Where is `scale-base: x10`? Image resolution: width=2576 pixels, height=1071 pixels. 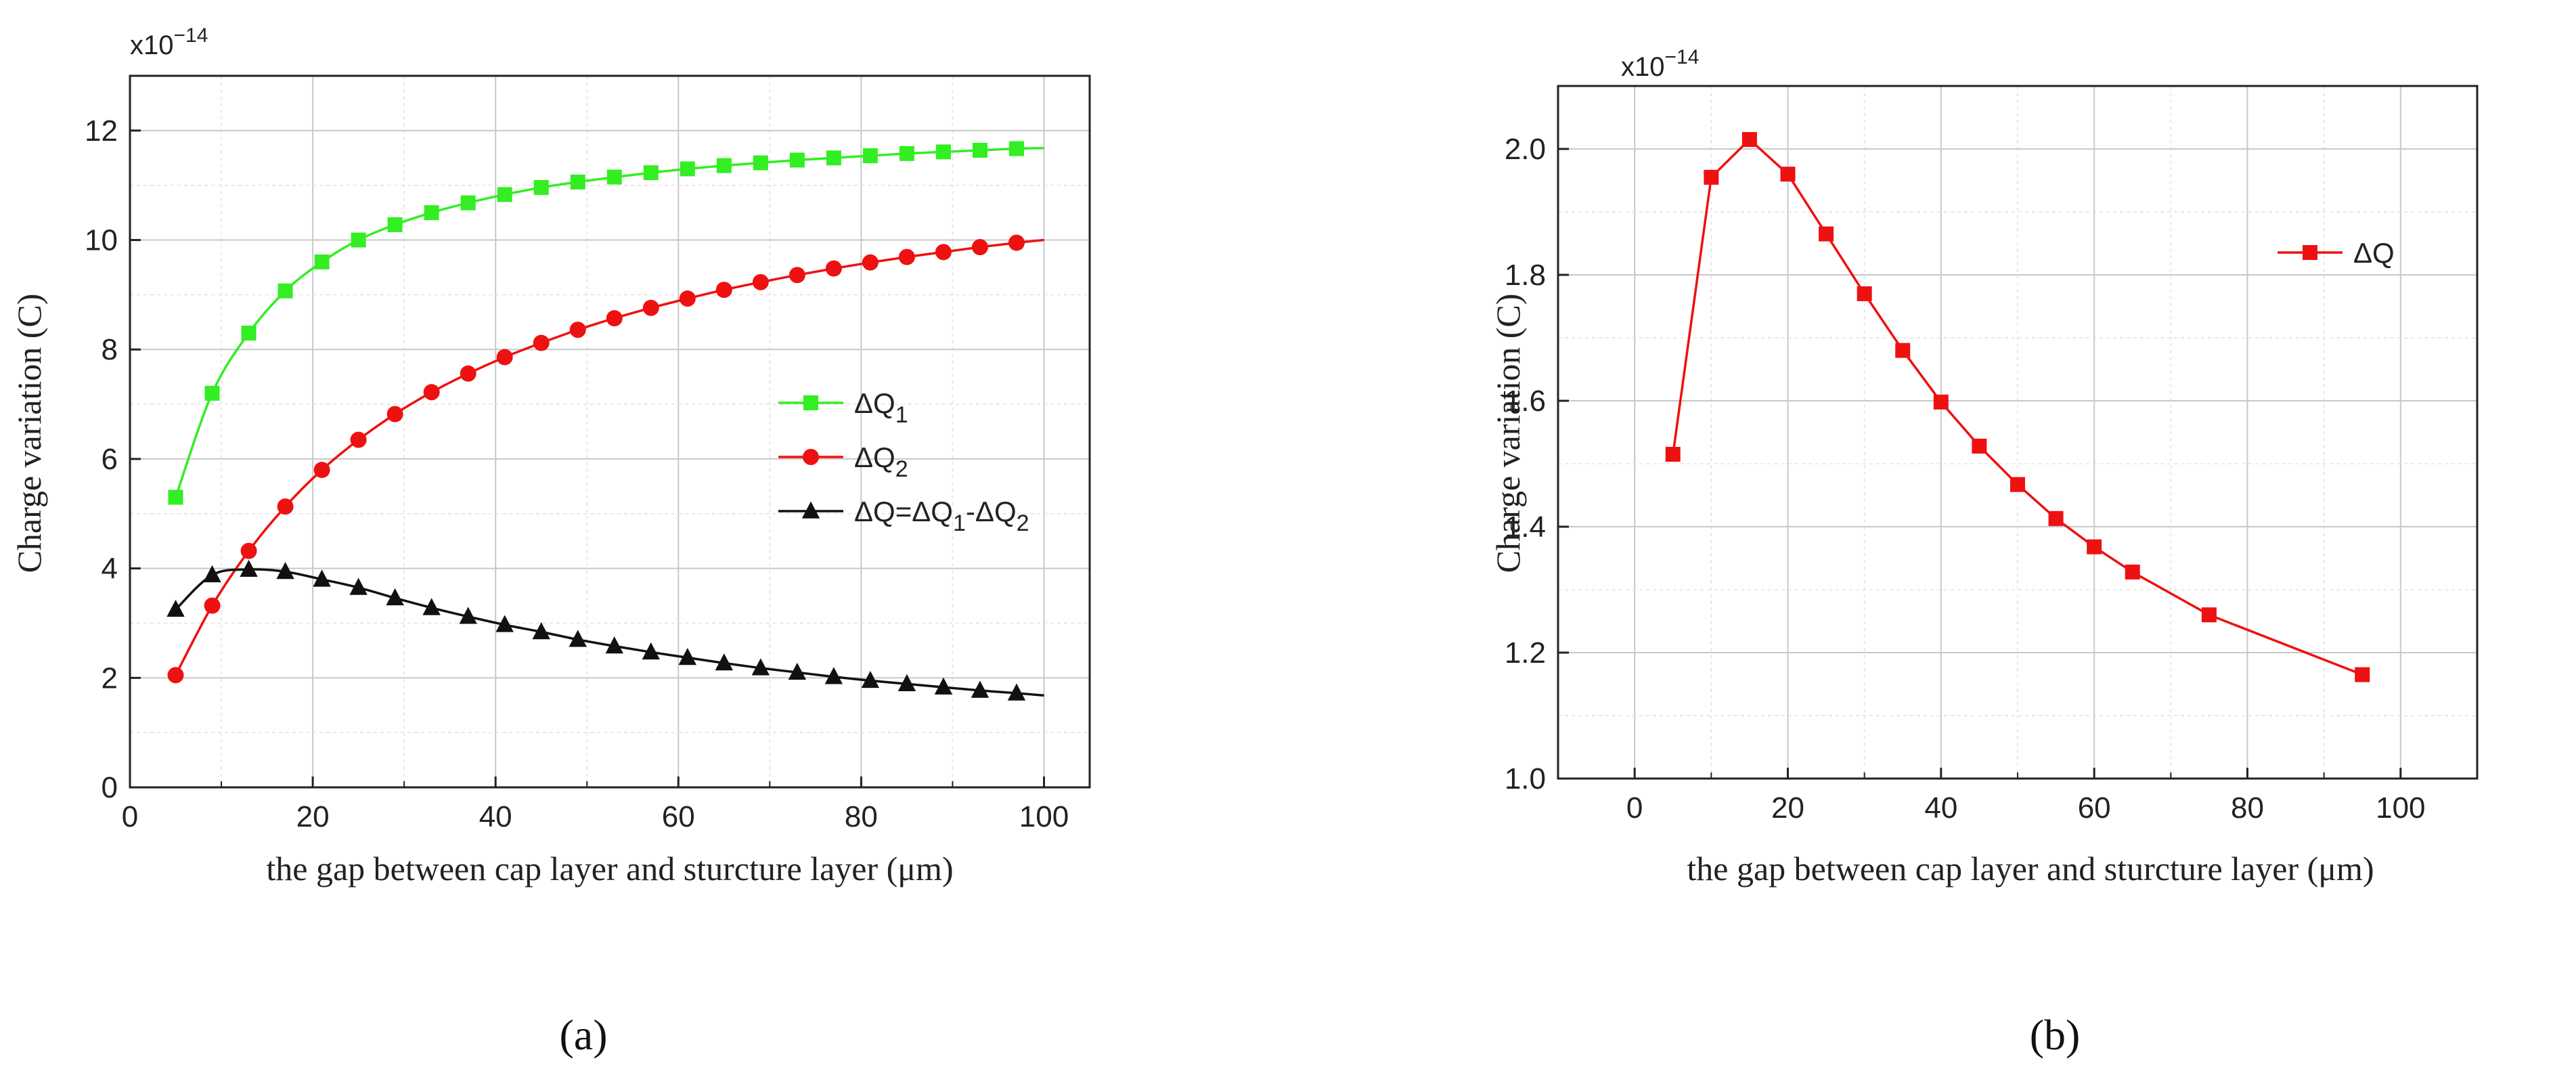 scale-base: x10 is located at coordinates (1643, 67).